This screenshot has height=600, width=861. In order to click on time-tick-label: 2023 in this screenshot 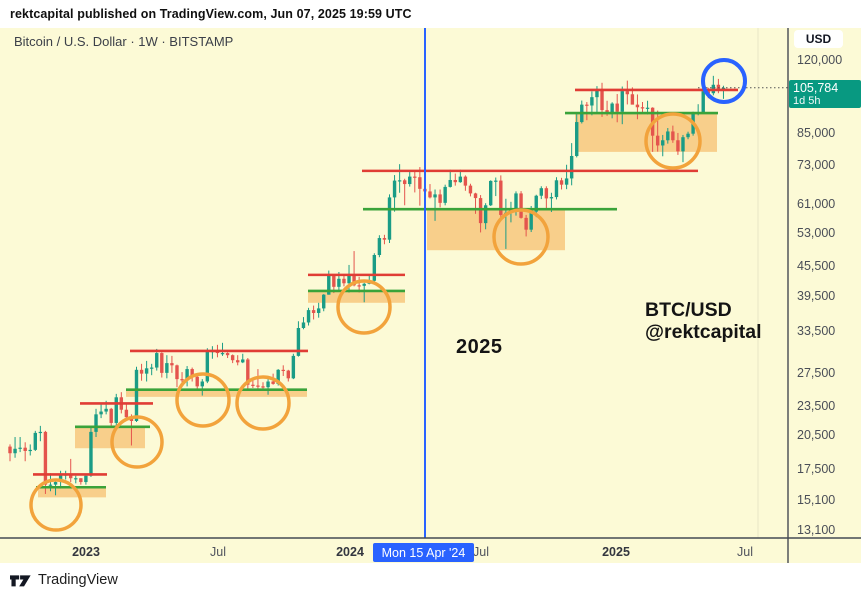, I will do `click(86, 552)`.